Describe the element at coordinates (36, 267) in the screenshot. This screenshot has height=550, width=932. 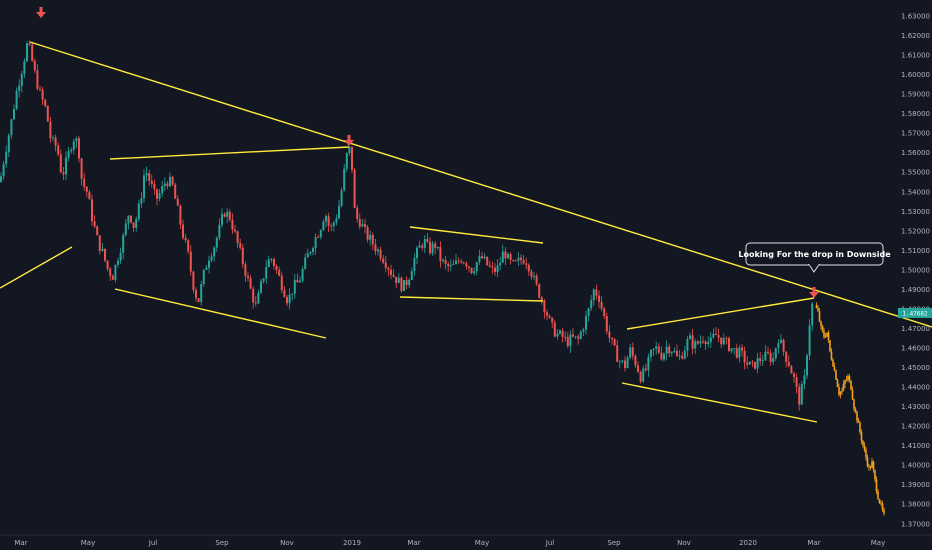
I see `rising-left-trendline` at that location.